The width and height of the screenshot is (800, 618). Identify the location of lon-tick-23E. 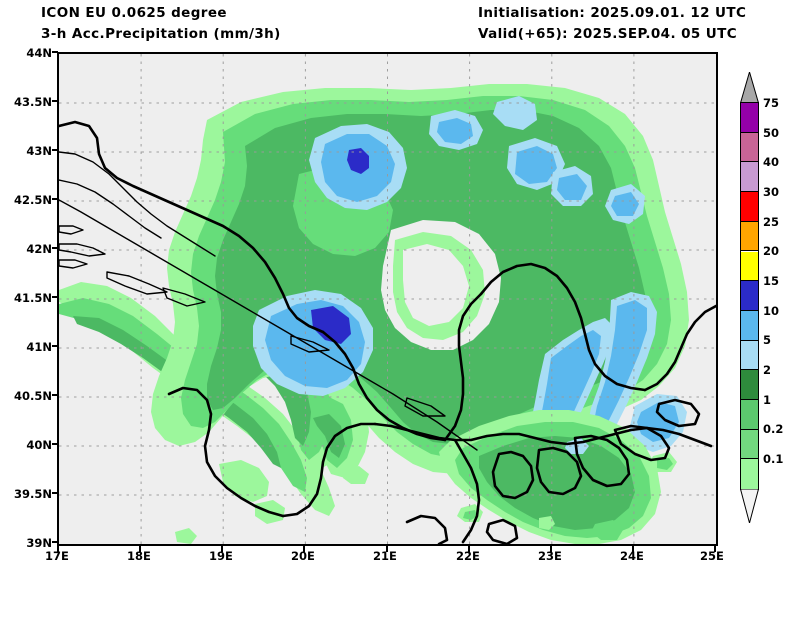
(551, 549).